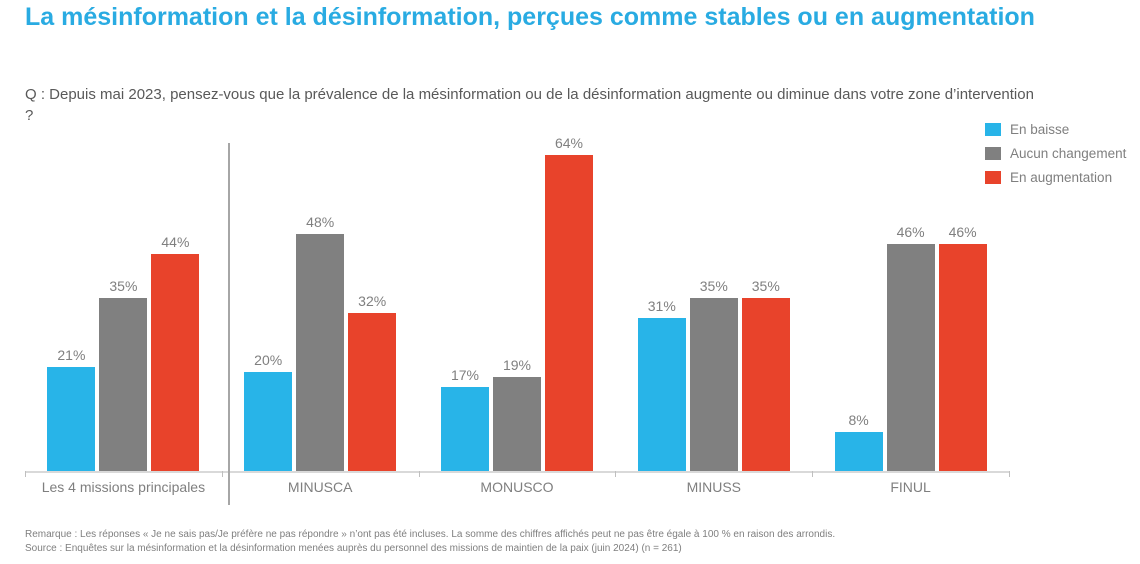  Describe the element at coordinates (320, 222) in the screenshot. I see `bar-value-label: 48%` at that location.